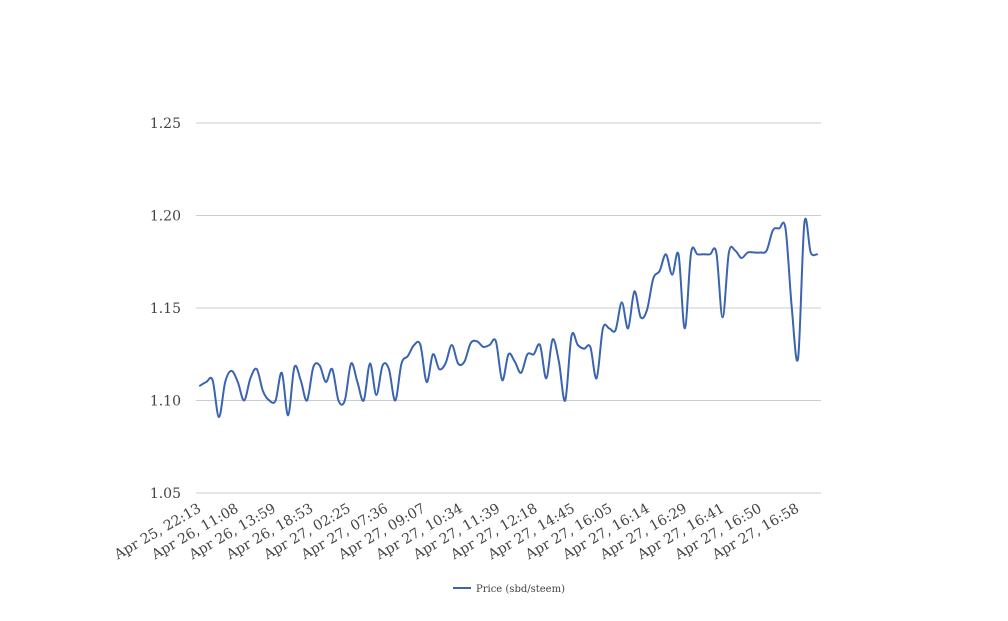 The width and height of the screenshot is (1008, 621). I want to click on y-axis-ticks: 1.05 1.10 1.15 1.20 1.25, so click(165, 309).